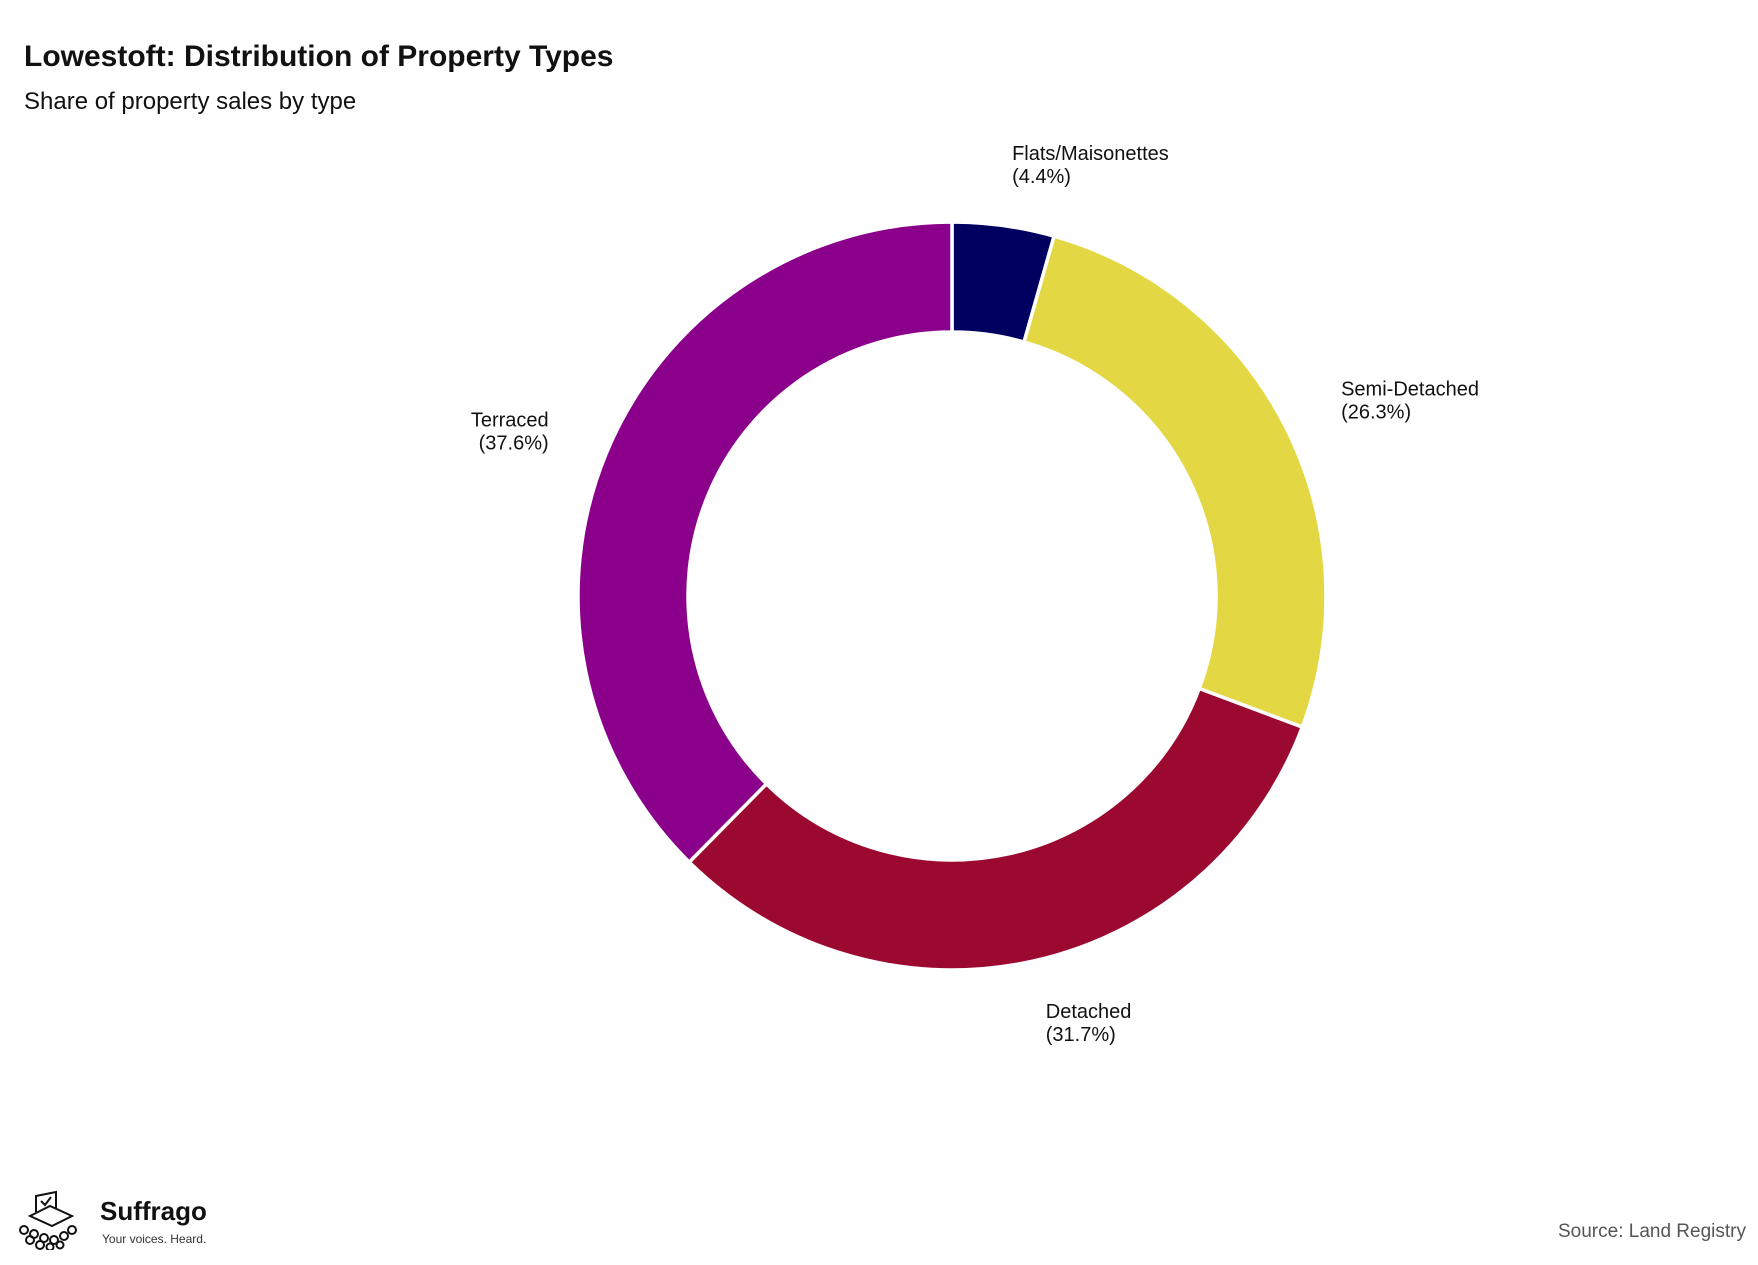 The height and width of the screenshot is (1265, 1758). What do you see at coordinates (1090, 165) in the screenshot?
I see `slice-label-flats-maisonettes: Flats/Maisonettes (4.4%)` at bounding box center [1090, 165].